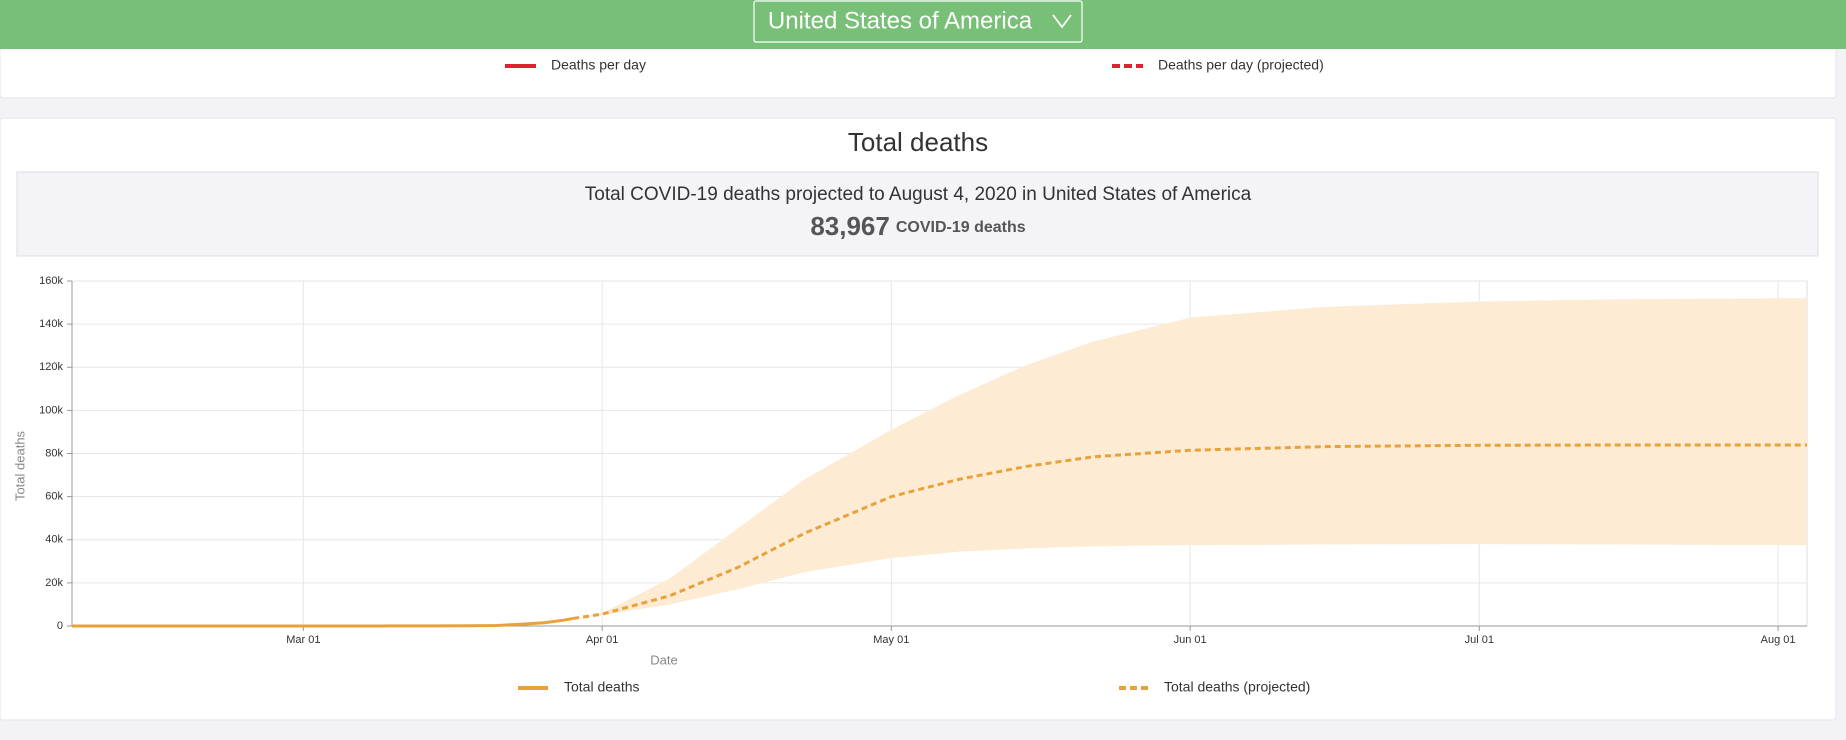 The height and width of the screenshot is (740, 1846). What do you see at coordinates (1237, 687) in the screenshot?
I see `legend-label: Total deaths (projected)` at bounding box center [1237, 687].